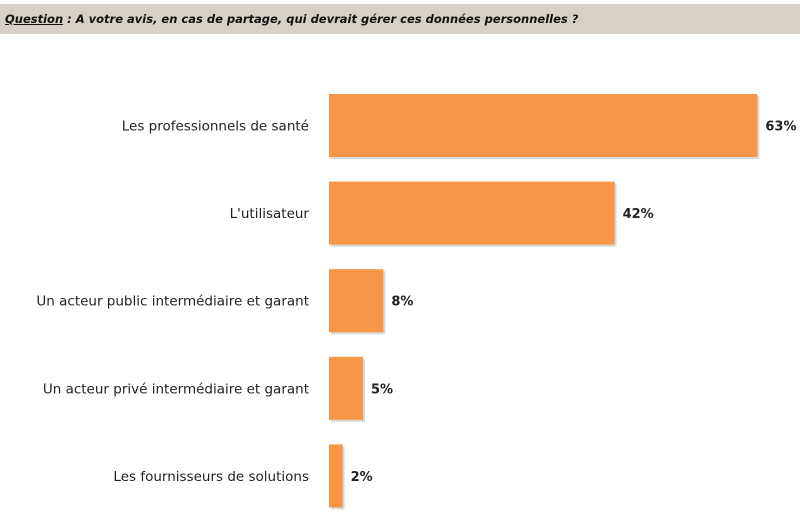  Describe the element at coordinates (34, 19) in the screenshot. I see `question-label: Question` at that location.